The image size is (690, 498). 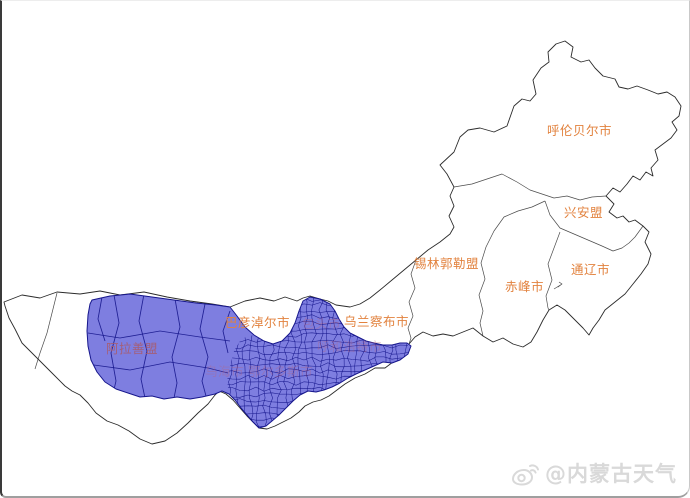 I want to click on boundary-alxa-internal, so click(x=46, y=331).